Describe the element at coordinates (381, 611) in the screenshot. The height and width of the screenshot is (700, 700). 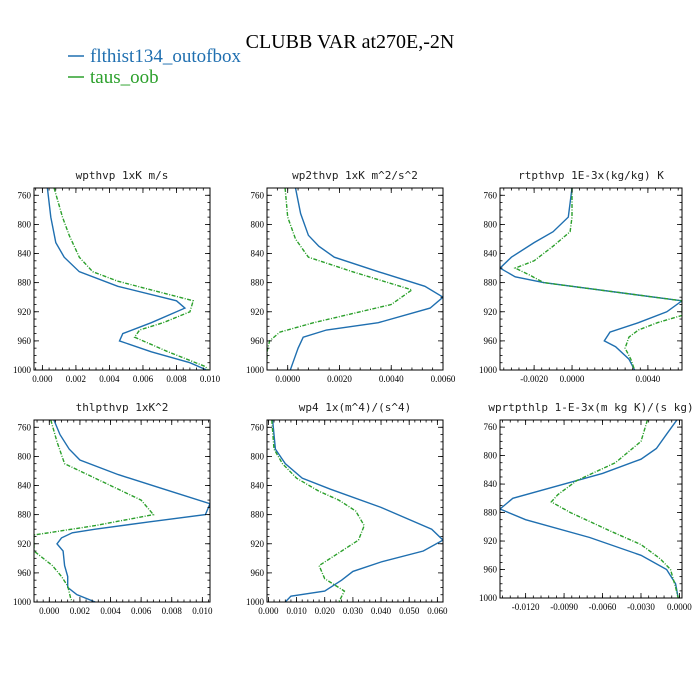
I see `x-tick-label: 0.040` at that location.